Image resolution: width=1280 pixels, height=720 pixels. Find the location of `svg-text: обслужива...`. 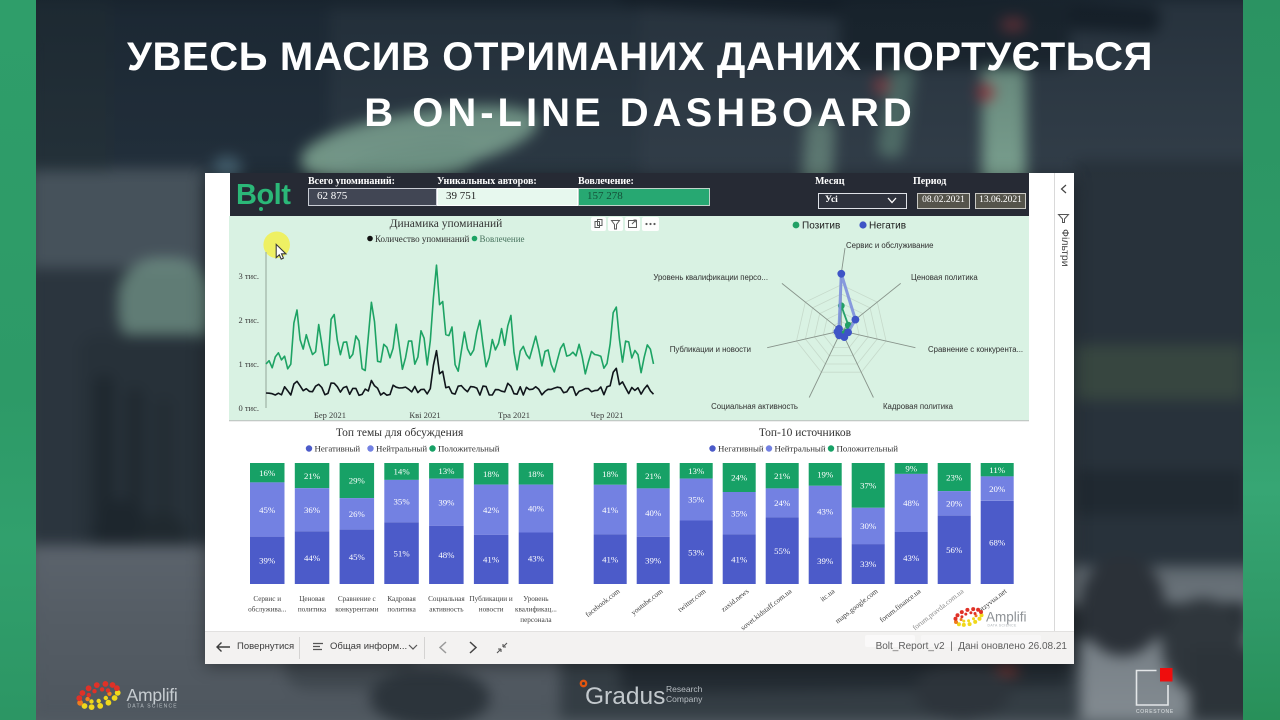

svg-text: обслужива... is located at coordinates (267, 610).